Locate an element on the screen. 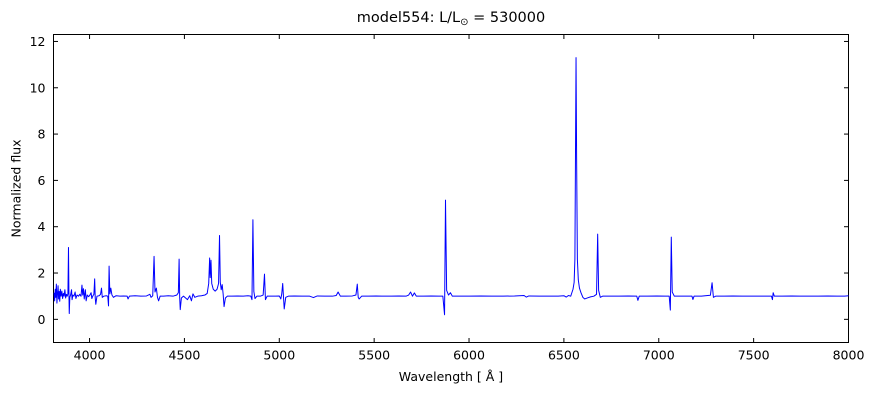 The image size is (880, 400). chart-title-suffix: = 530000 is located at coordinates (507, 18).